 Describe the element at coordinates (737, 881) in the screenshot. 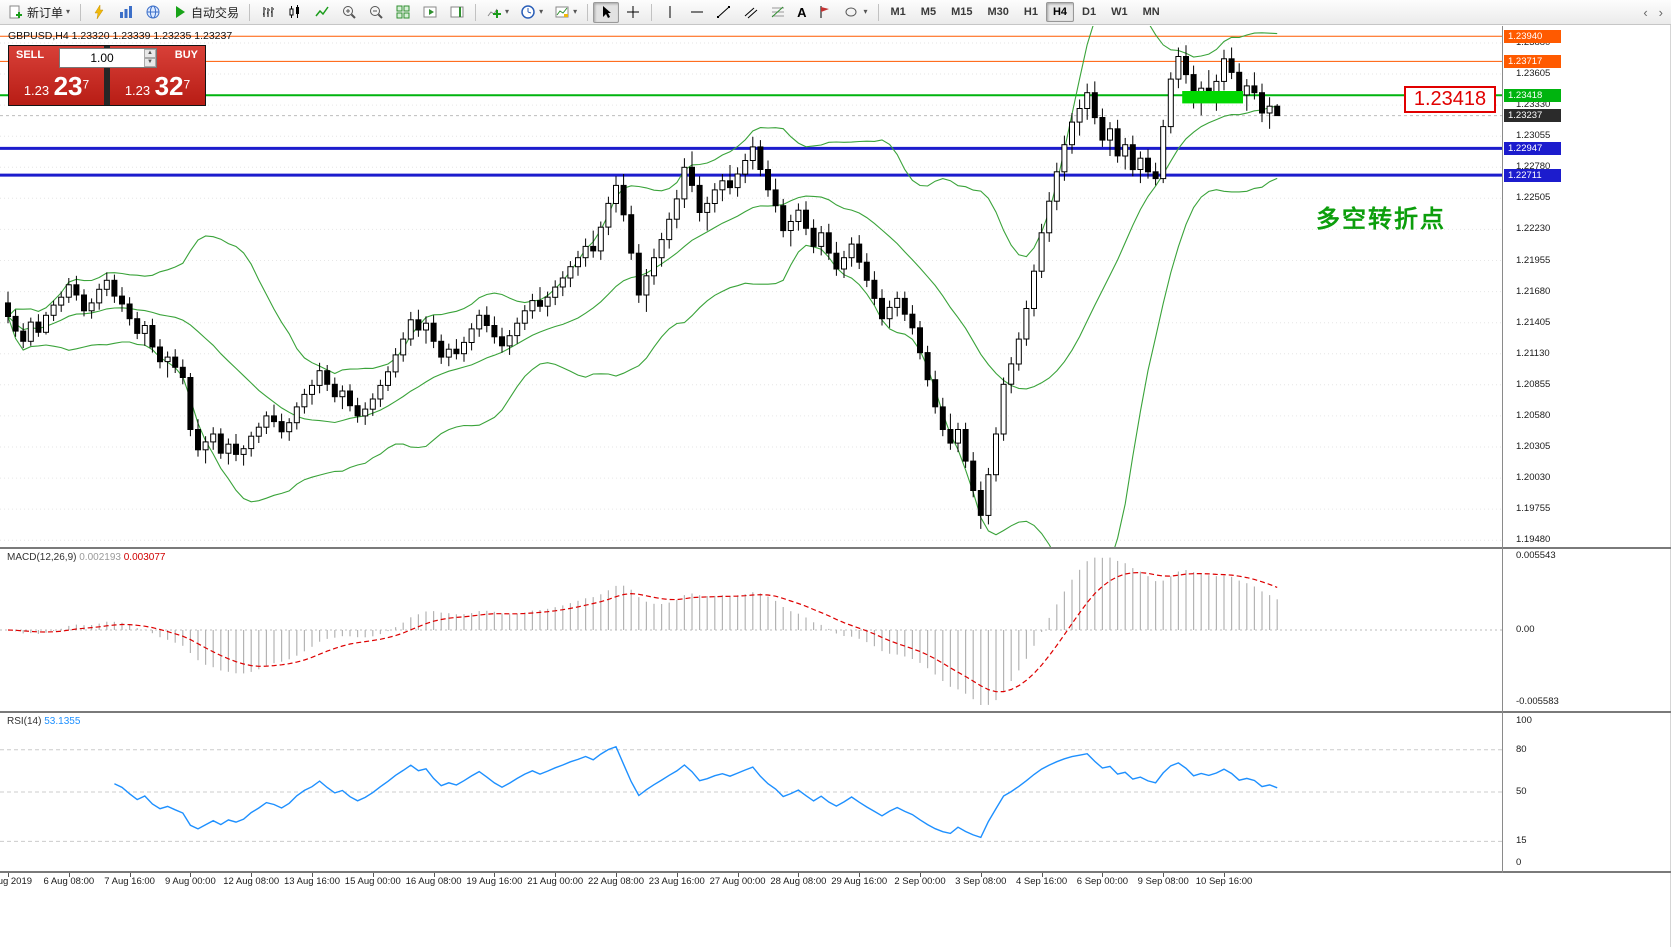

I see `time-axis-label: 27 Aug 00:00` at that location.